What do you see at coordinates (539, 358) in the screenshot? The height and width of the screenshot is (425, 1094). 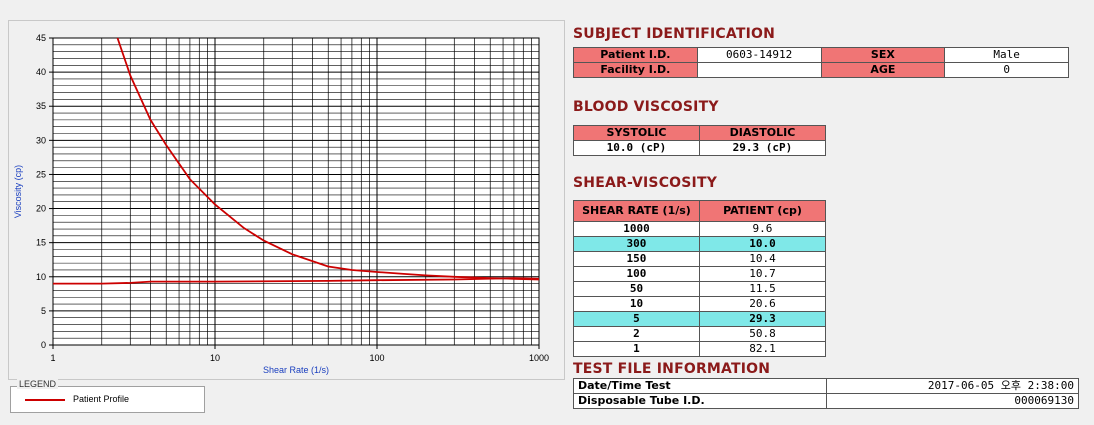 I see `x-tick-label: 1000` at bounding box center [539, 358].